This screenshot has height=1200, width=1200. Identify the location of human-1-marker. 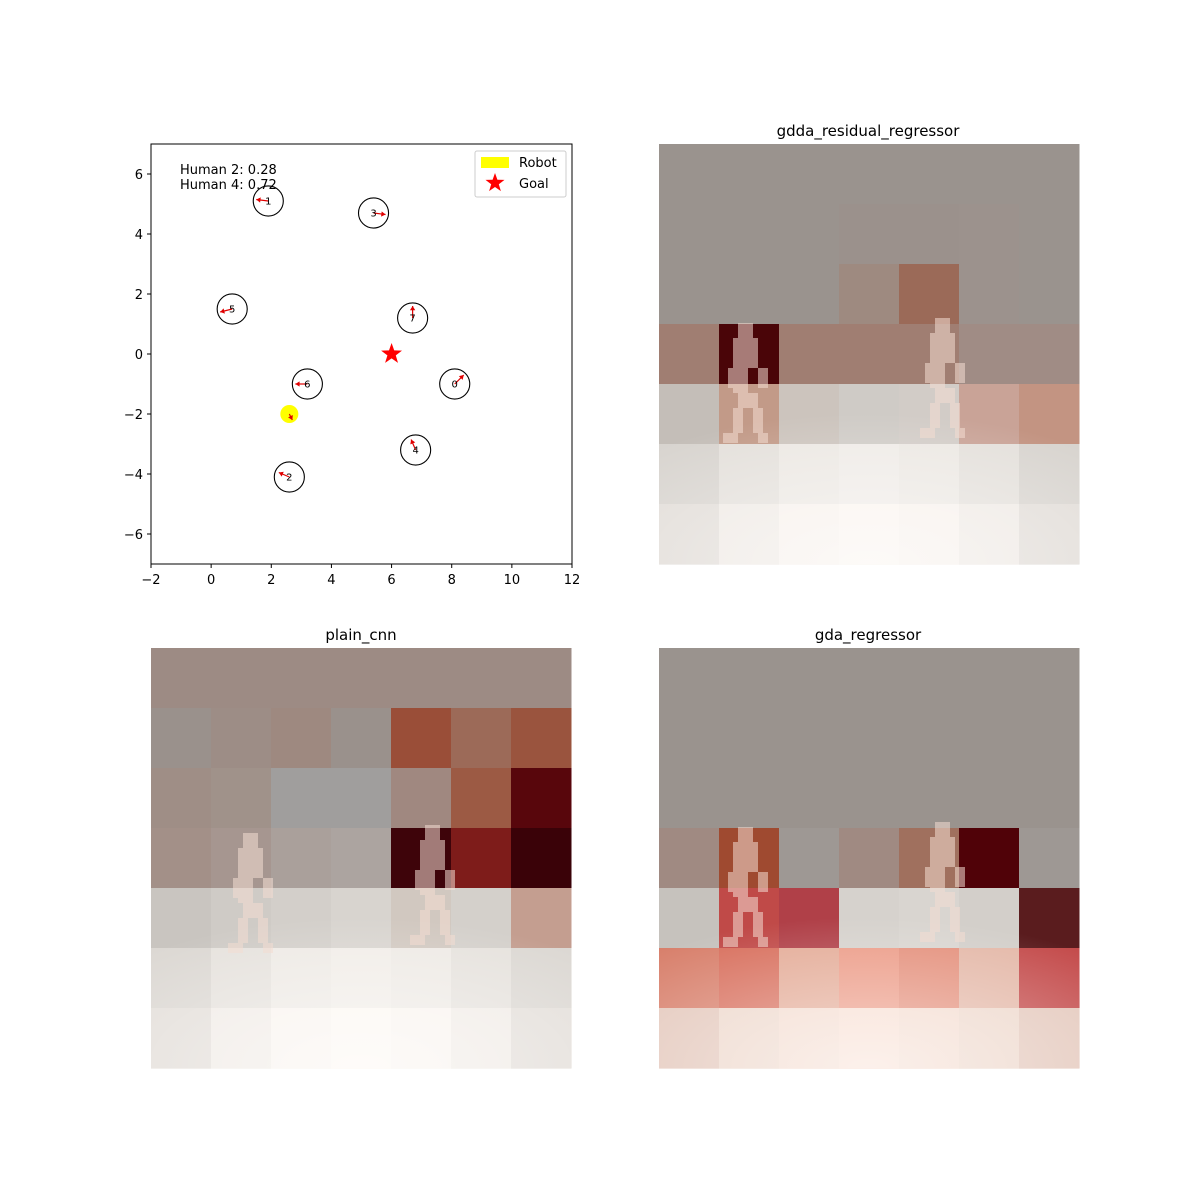
(268, 201).